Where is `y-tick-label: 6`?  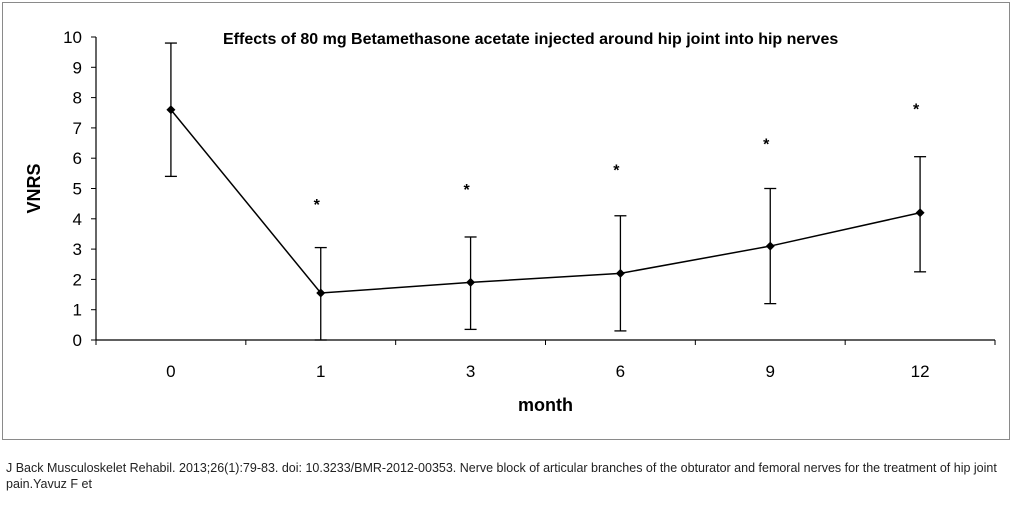
y-tick-label: 6 is located at coordinates (77, 158).